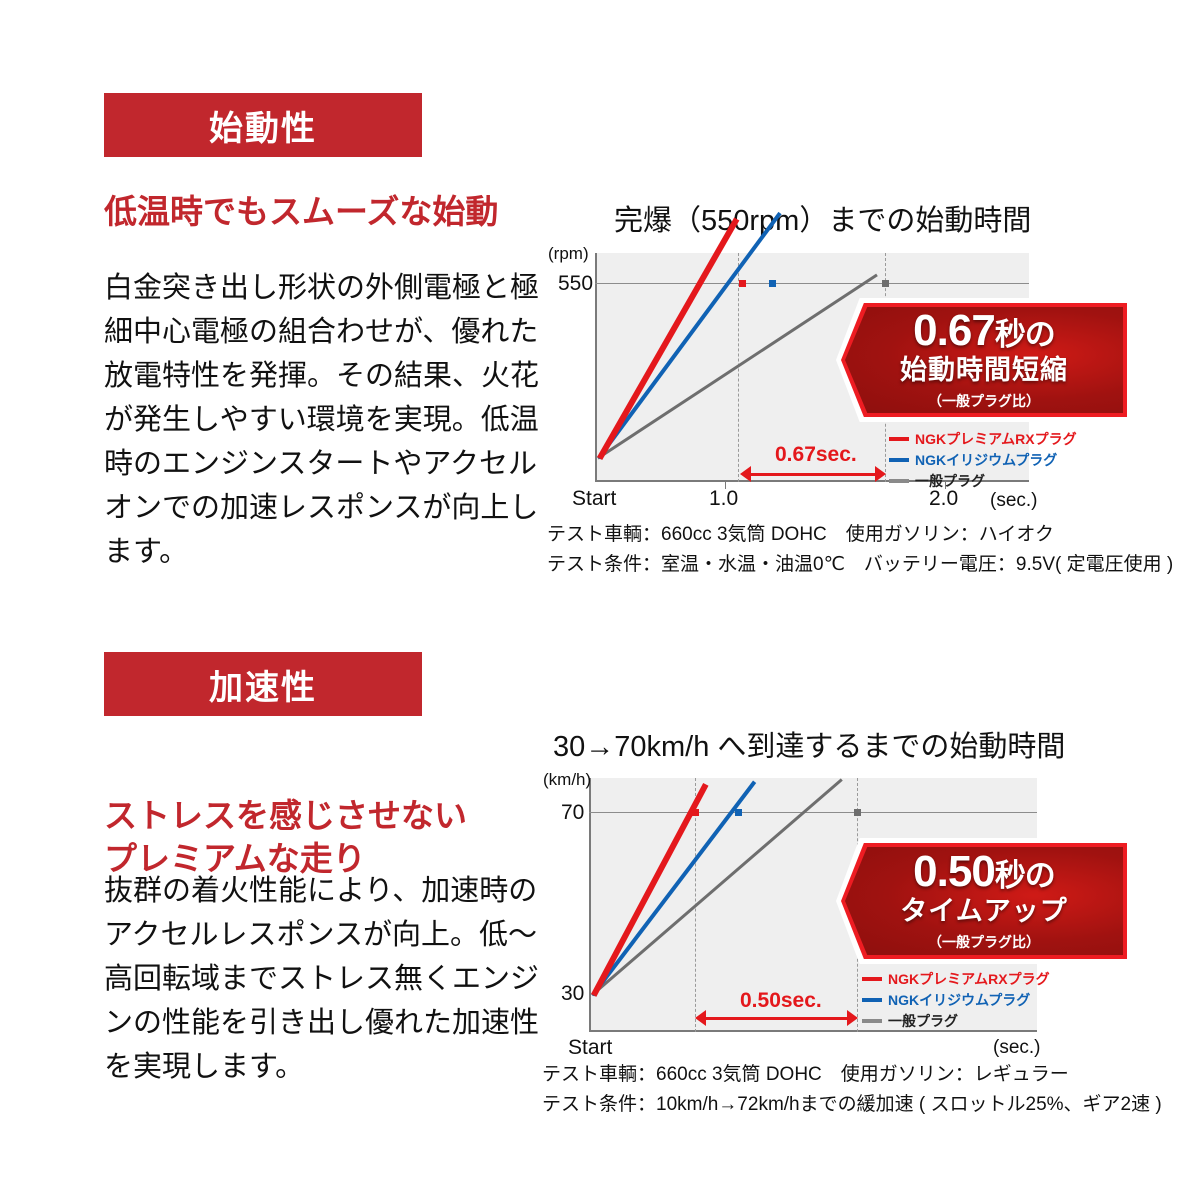 Image resolution: width=1200 pixels, height=1200 pixels. Describe the element at coordinates (996, 438) in the screenshot. I see `legend-label-premium-rx: NGKプレミアムRXプラグ` at that location.